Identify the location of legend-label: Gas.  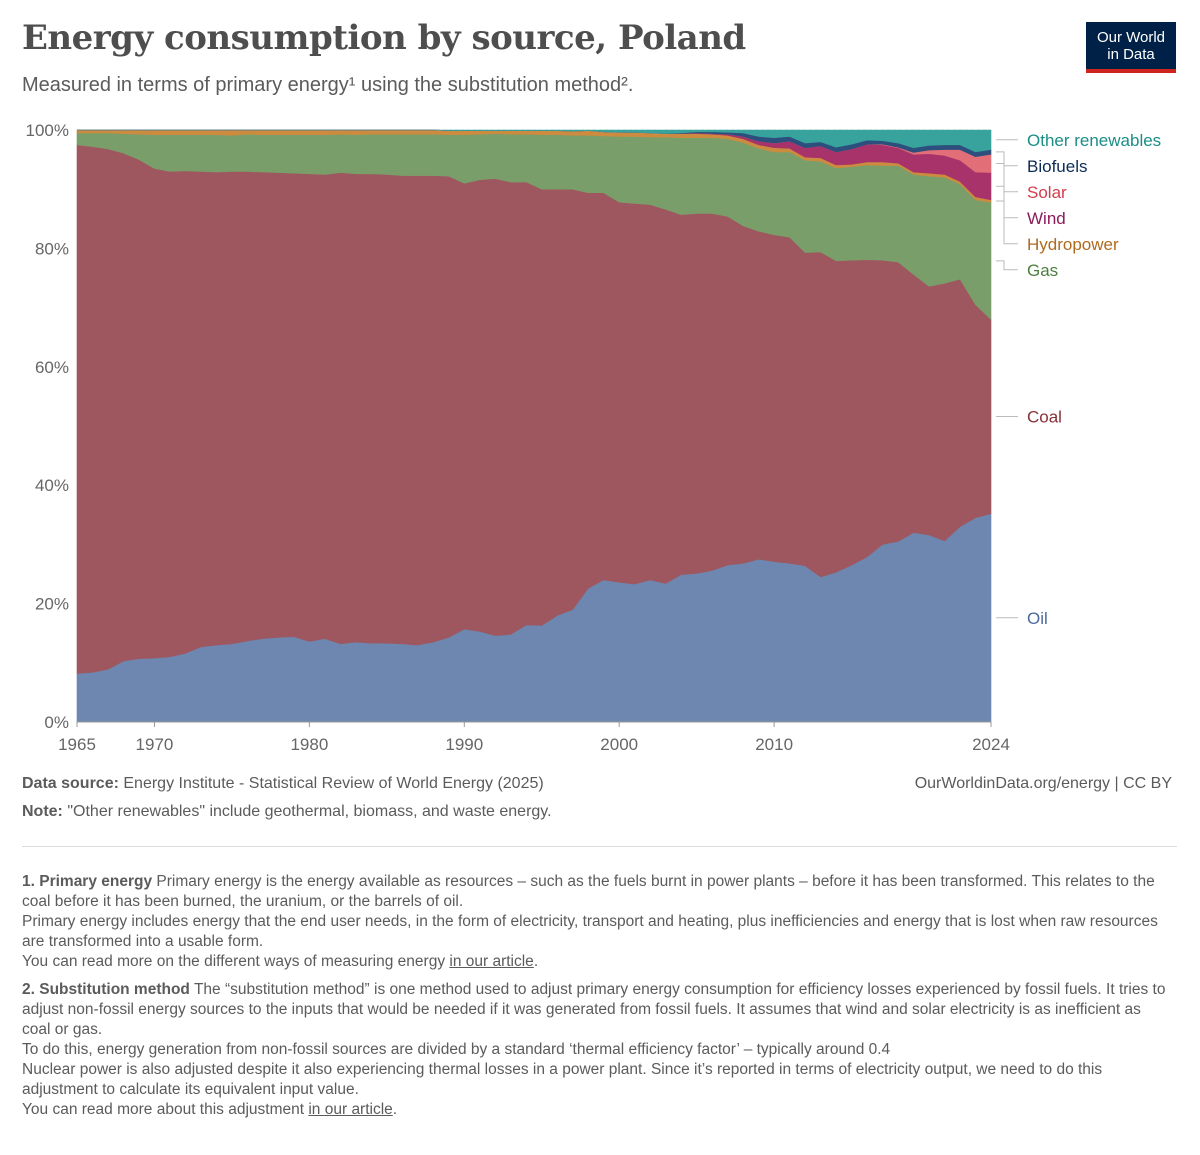
(1042, 270).